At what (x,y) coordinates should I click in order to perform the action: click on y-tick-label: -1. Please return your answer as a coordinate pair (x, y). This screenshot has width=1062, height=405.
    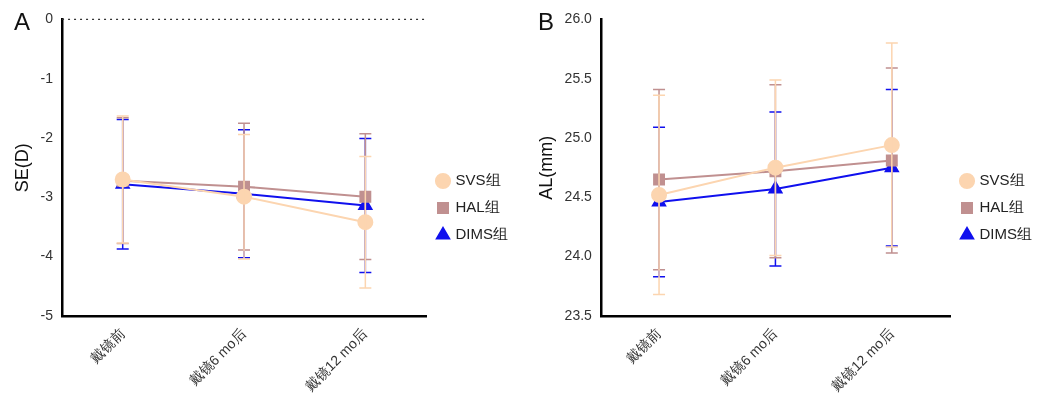
    Looking at the image, I should click on (47, 77).